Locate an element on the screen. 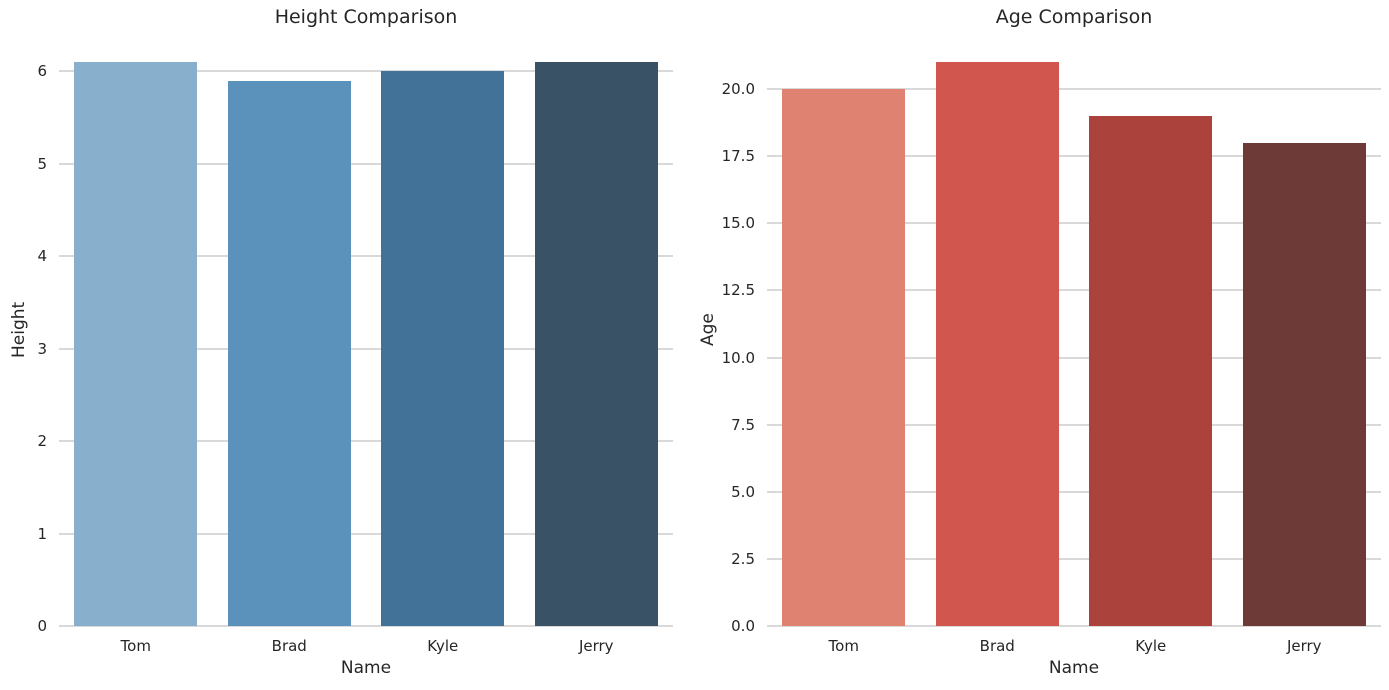 The image size is (1389, 690). chart-title: Age Comparison is located at coordinates (1074, 17).